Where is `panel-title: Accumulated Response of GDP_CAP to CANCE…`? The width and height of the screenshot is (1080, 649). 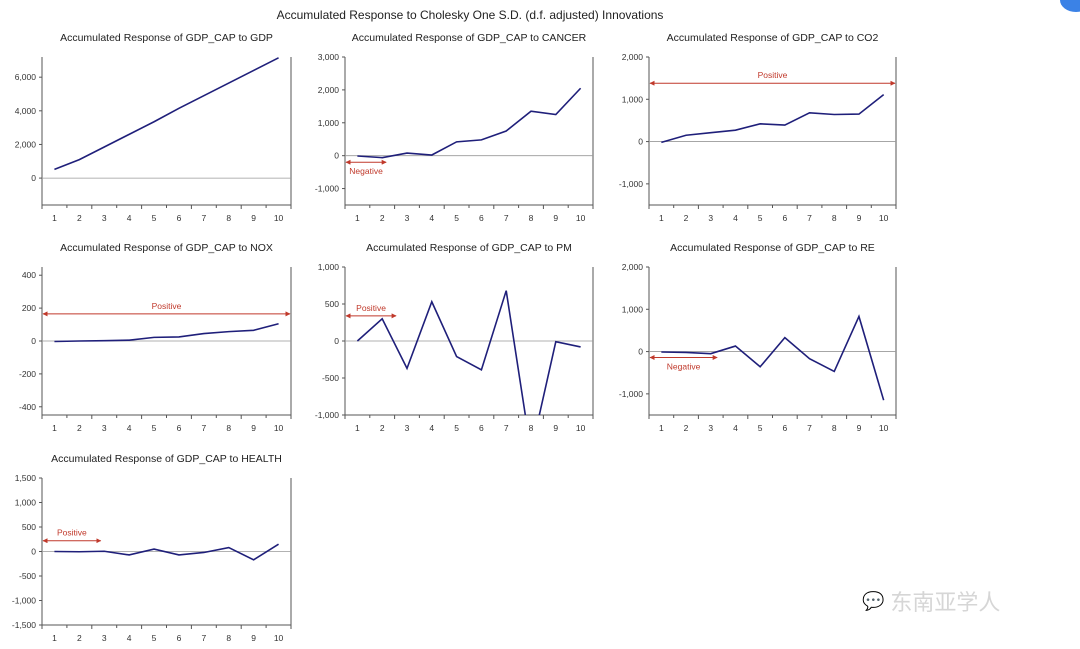 panel-title: Accumulated Response of GDP_CAP to CANCE… is located at coordinates (469, 38).